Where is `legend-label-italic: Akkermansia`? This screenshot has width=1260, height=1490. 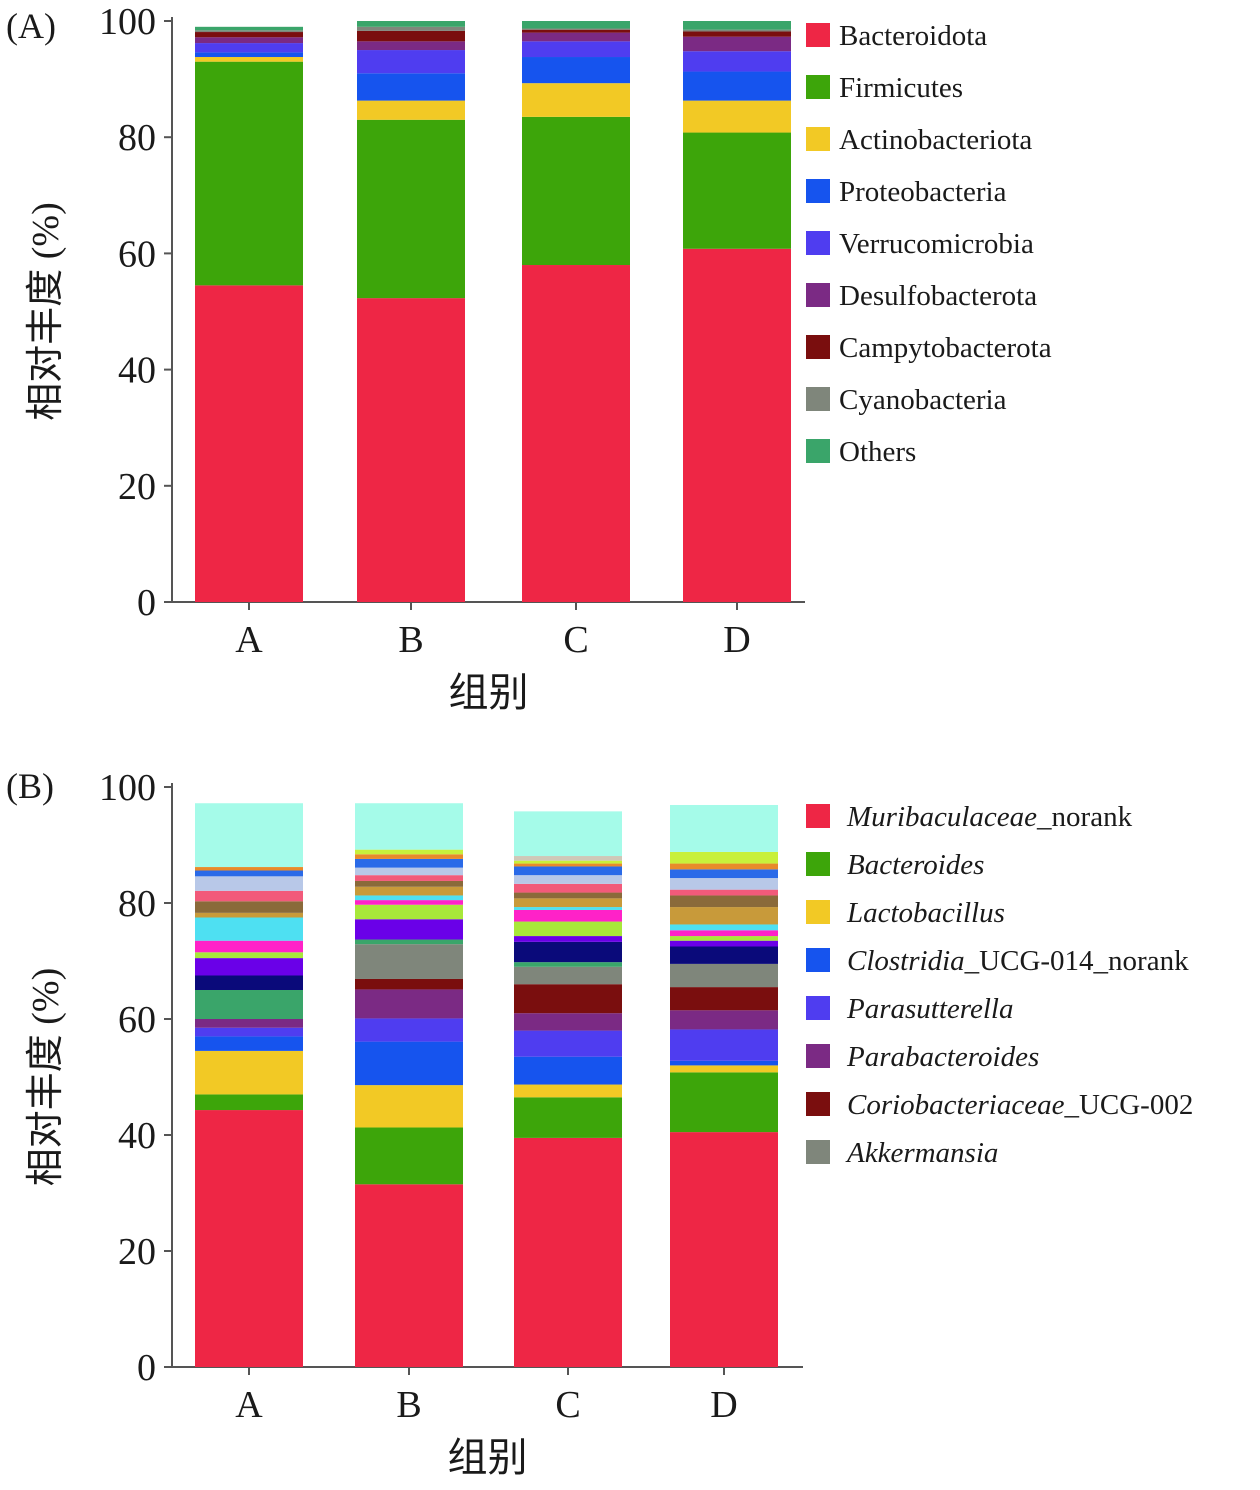
legend-label-italic: Akkermansia is located at coordinates (921, 1153).